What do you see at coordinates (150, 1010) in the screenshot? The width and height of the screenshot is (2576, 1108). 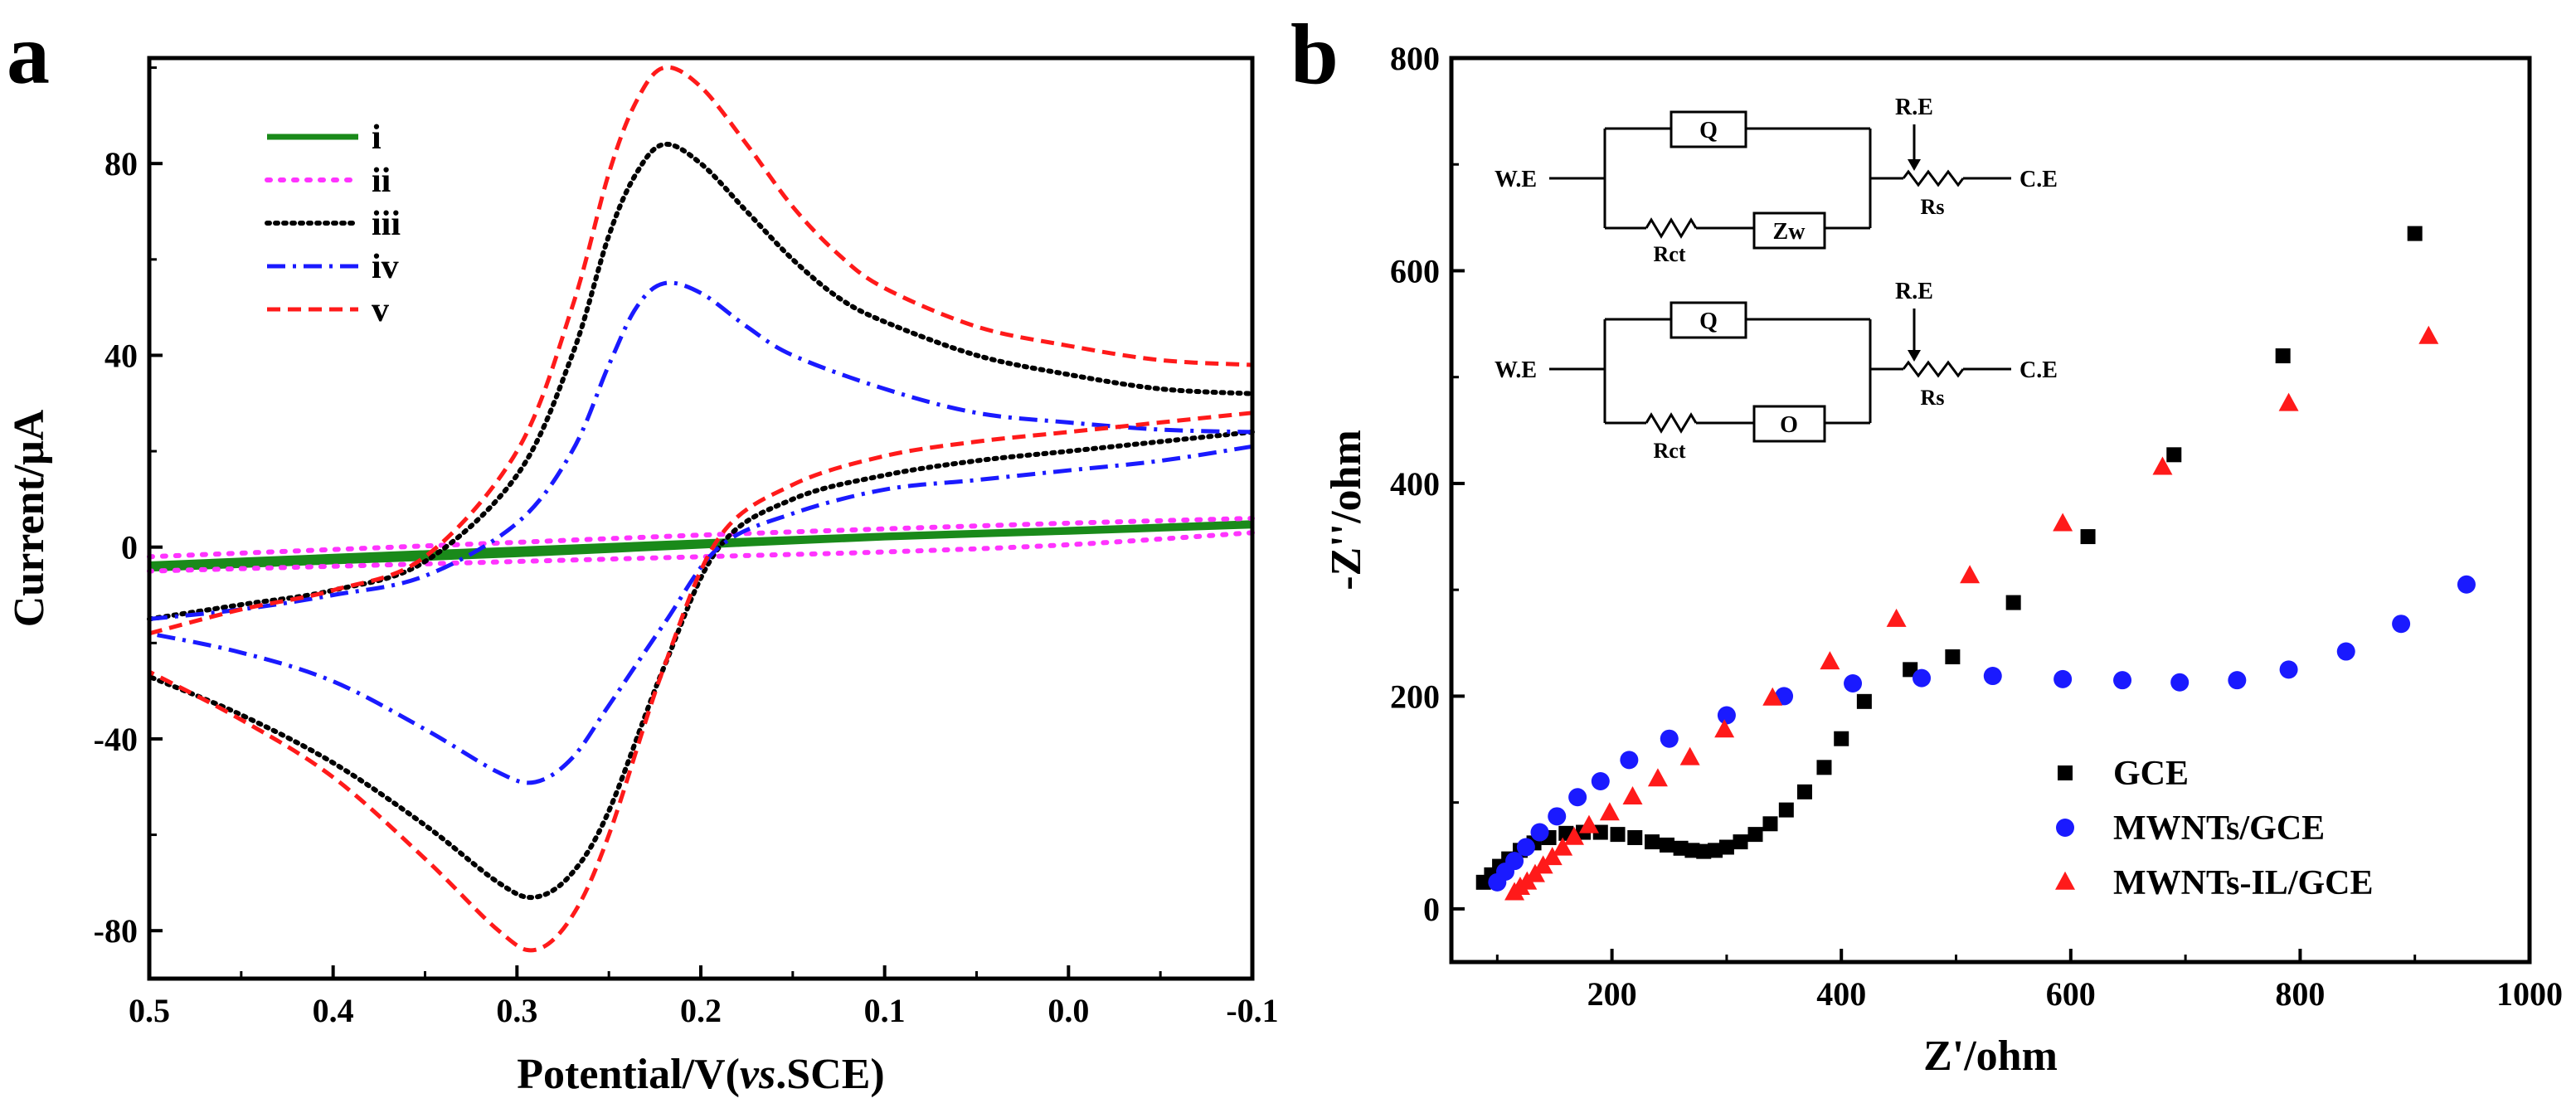 I see `x-tick-label-a: 0.5` at bounding box center [150, 1010].